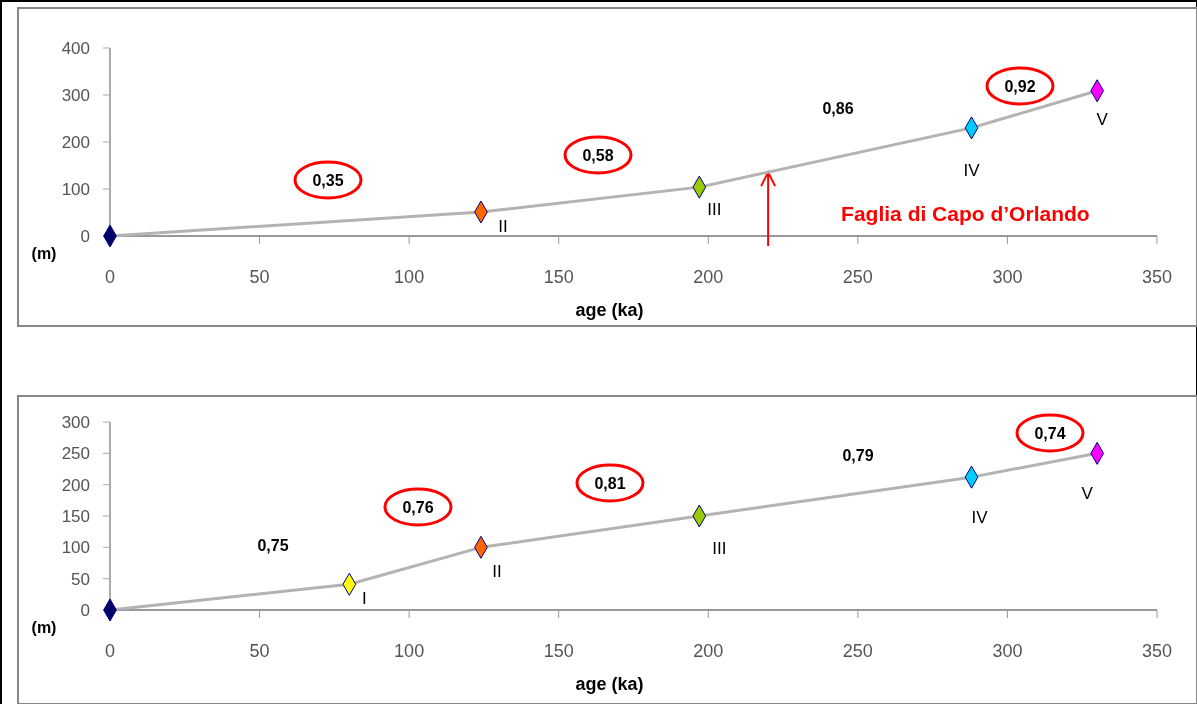  I want to click on ref-line-label: Faglia di Capo d’Orlando, so click(965, 213).